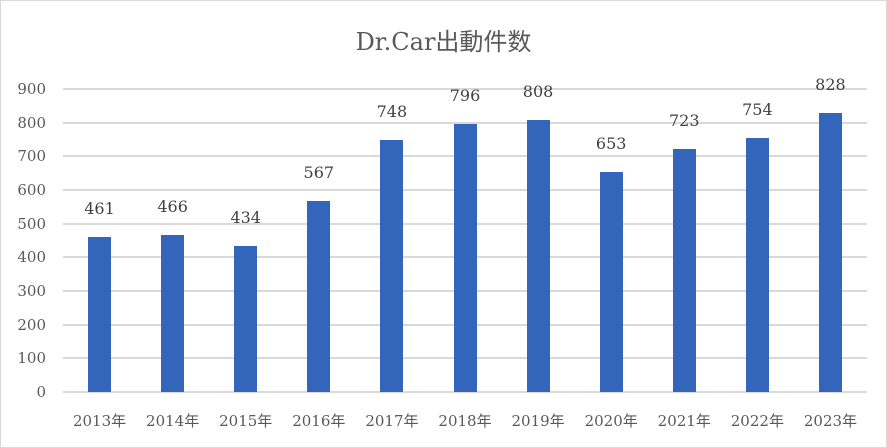 The height and width of the screenshot is (448, 887). Describe the element at coordinates (173, 421) in the screenshot. I see `x-tick-label: 2014年` at that location.